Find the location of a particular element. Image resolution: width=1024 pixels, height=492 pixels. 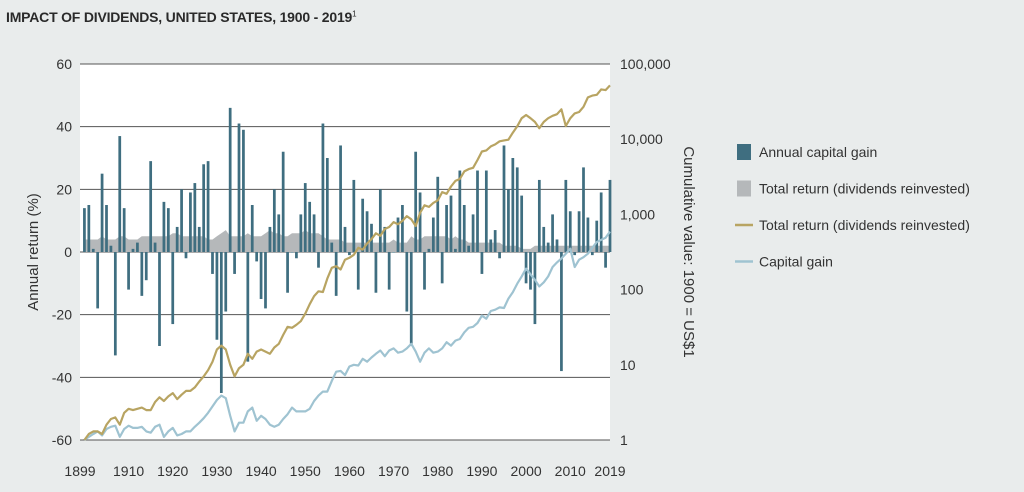

capital-gain-bar-1910 is located at coordinates (128, 271).